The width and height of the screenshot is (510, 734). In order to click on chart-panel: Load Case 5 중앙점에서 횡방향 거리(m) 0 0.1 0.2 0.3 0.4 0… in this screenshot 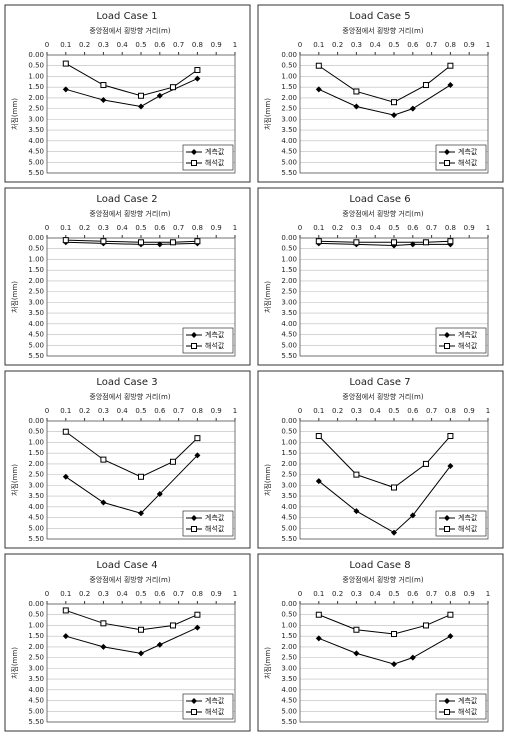, I will do `click(380, 93)`.